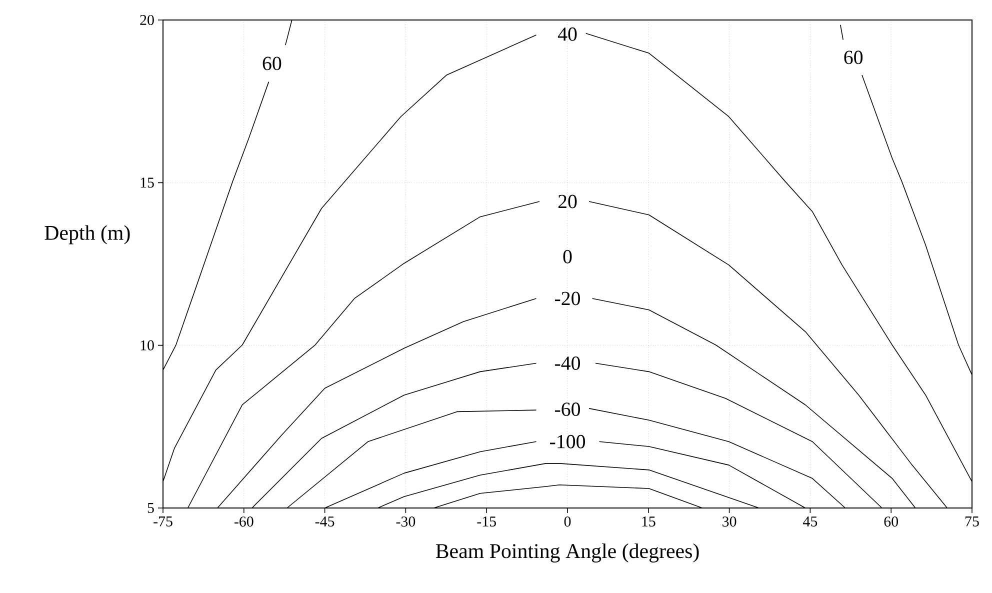 The image size is (992, 593). Describe the element at coordinates (567, 409) in the screenshot. I see `series-label: -60` at that location.